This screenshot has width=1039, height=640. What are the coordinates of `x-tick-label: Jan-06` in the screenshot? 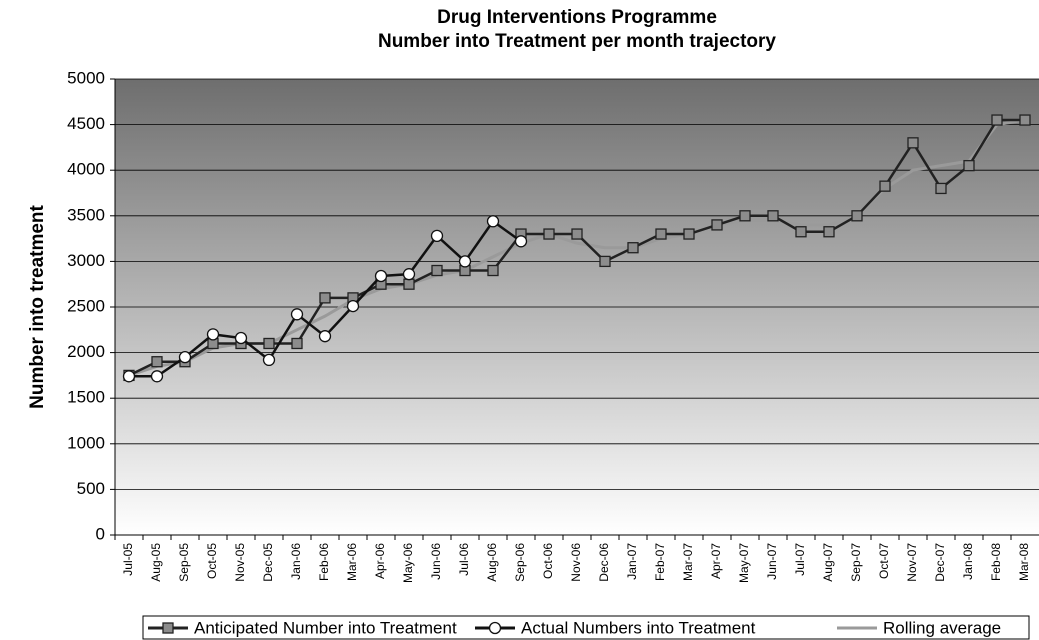 It's located at (296, 561).